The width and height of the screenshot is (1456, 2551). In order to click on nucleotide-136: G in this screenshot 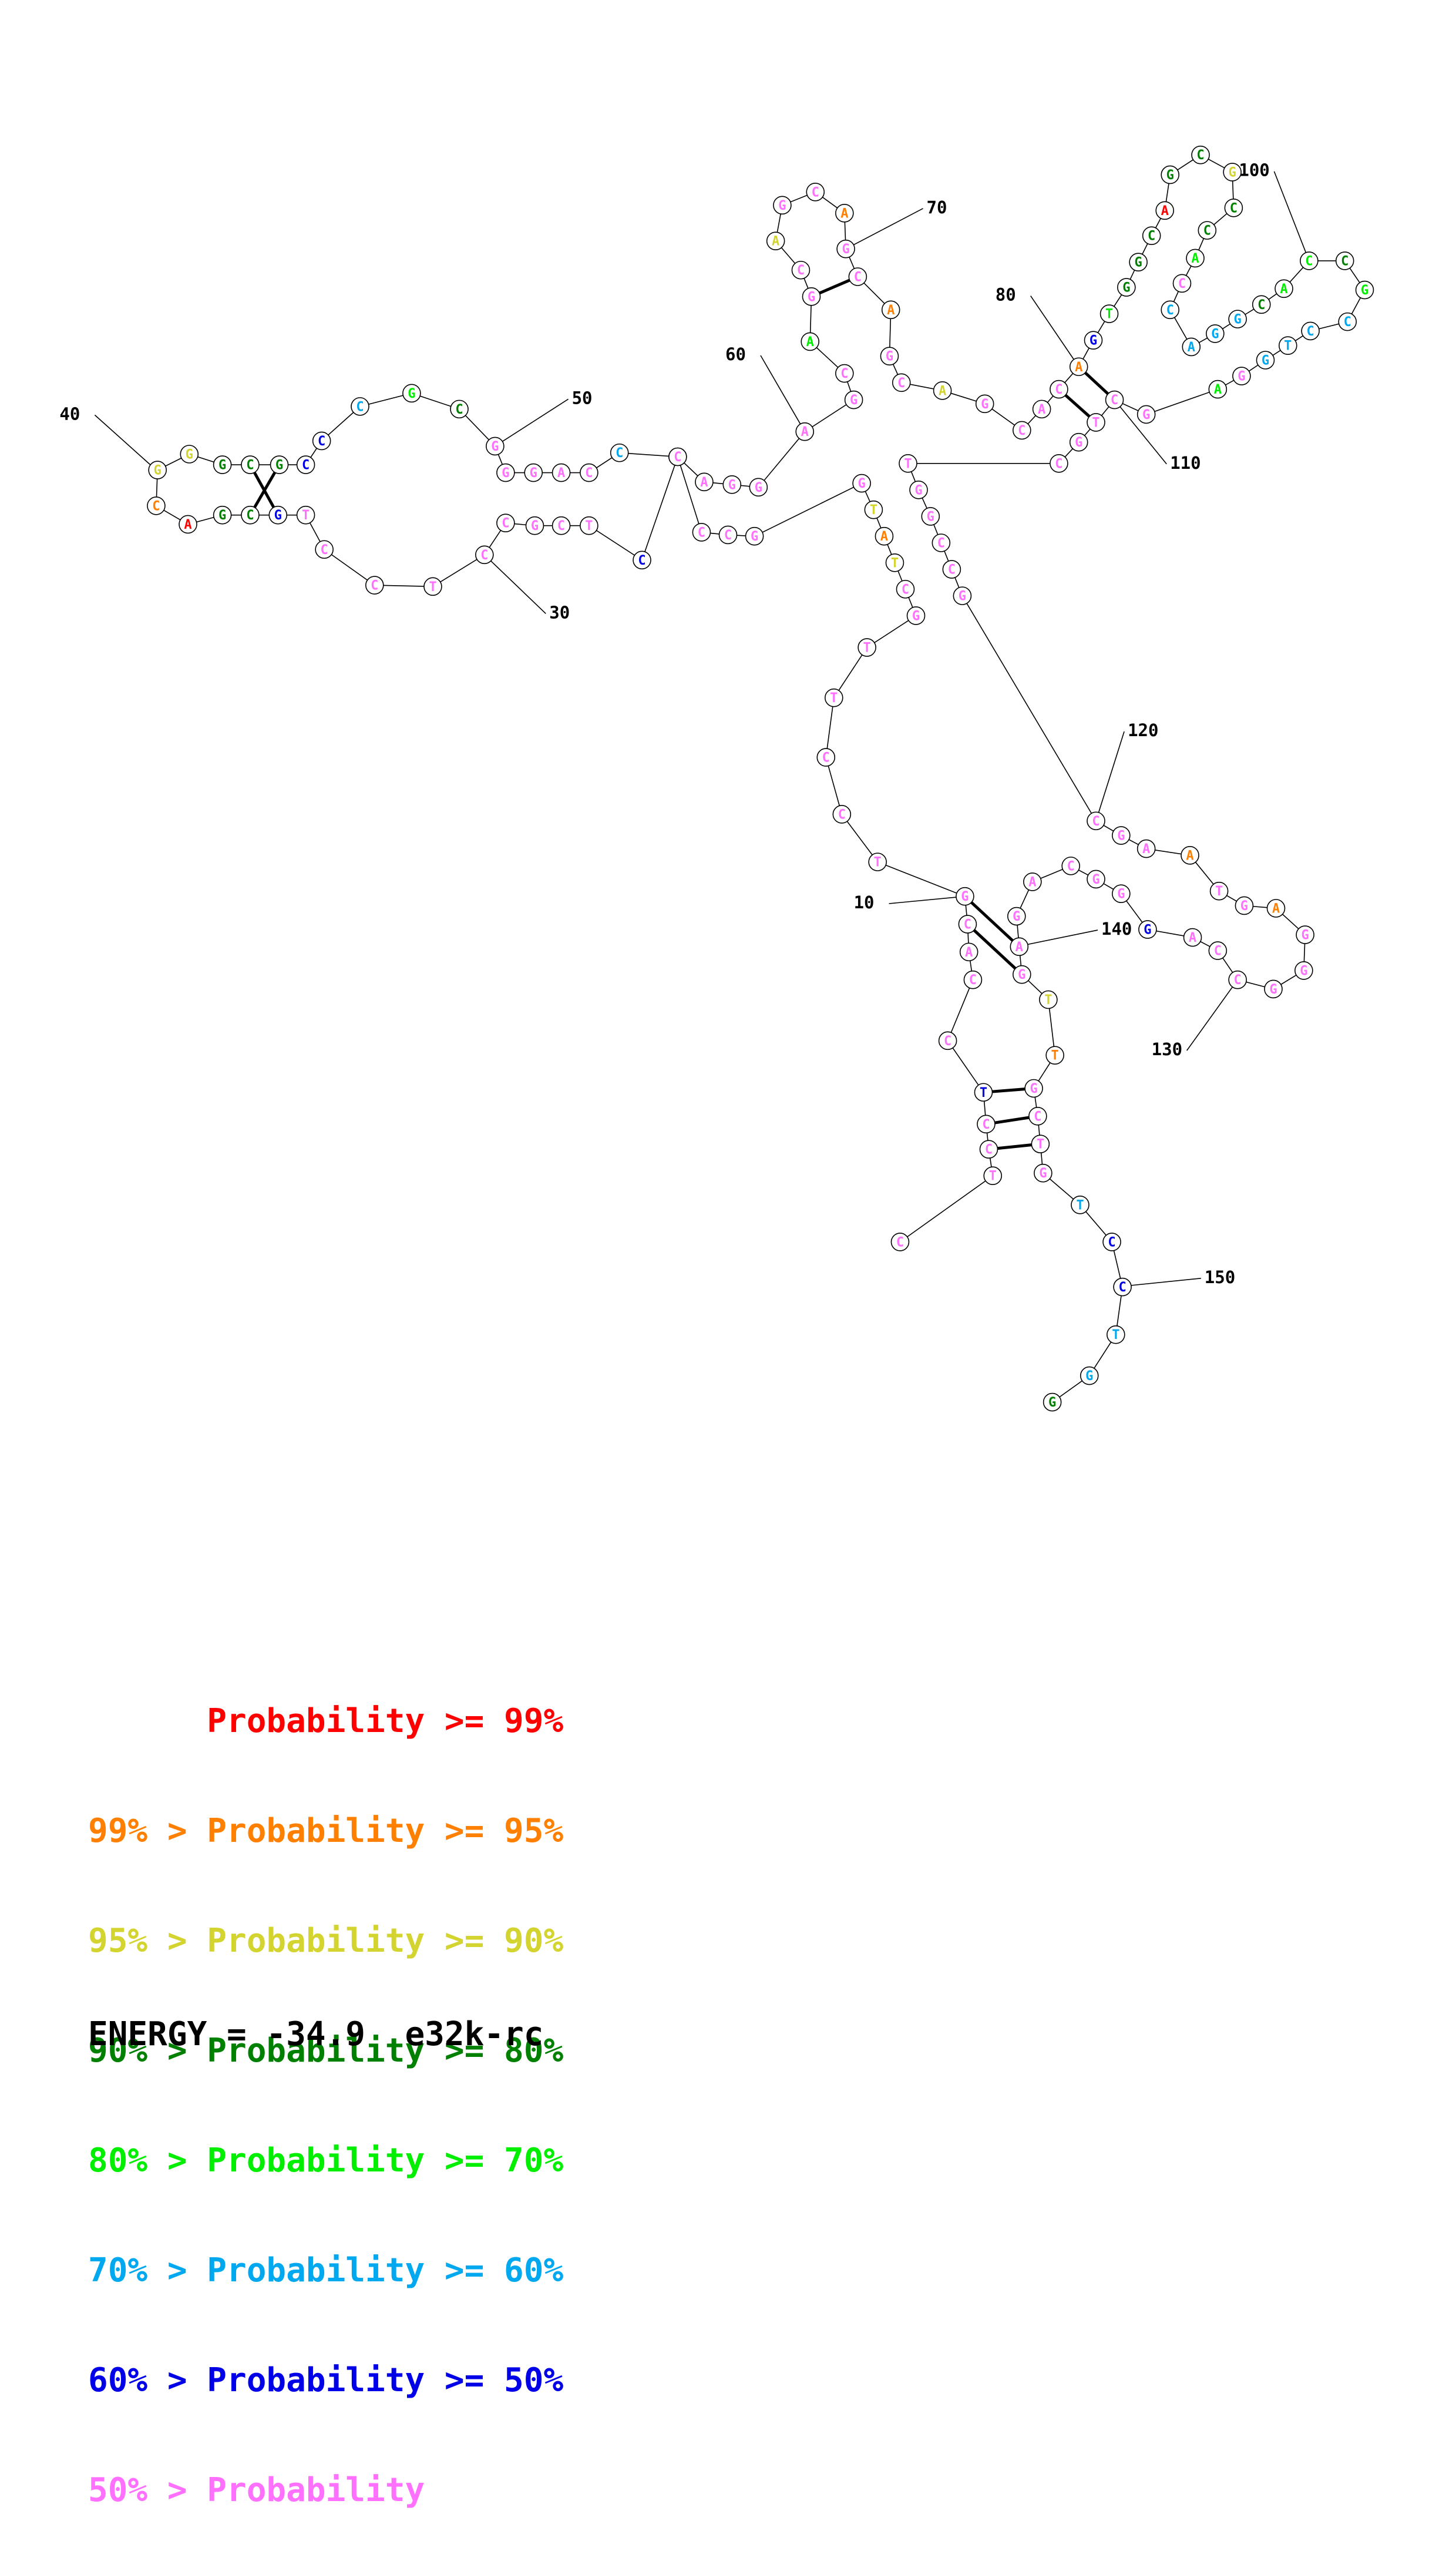, I will do `click(1096, 880)`.